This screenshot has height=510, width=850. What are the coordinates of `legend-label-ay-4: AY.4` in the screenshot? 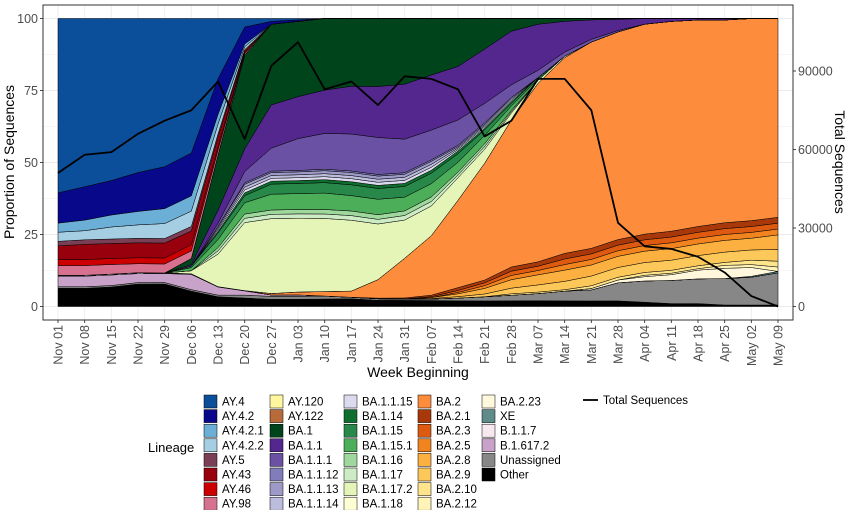 It's located at (233, 403).